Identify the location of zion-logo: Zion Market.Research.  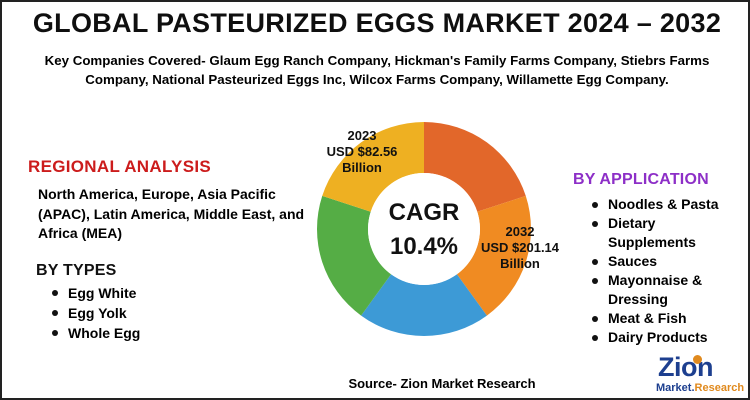
(699, 375).